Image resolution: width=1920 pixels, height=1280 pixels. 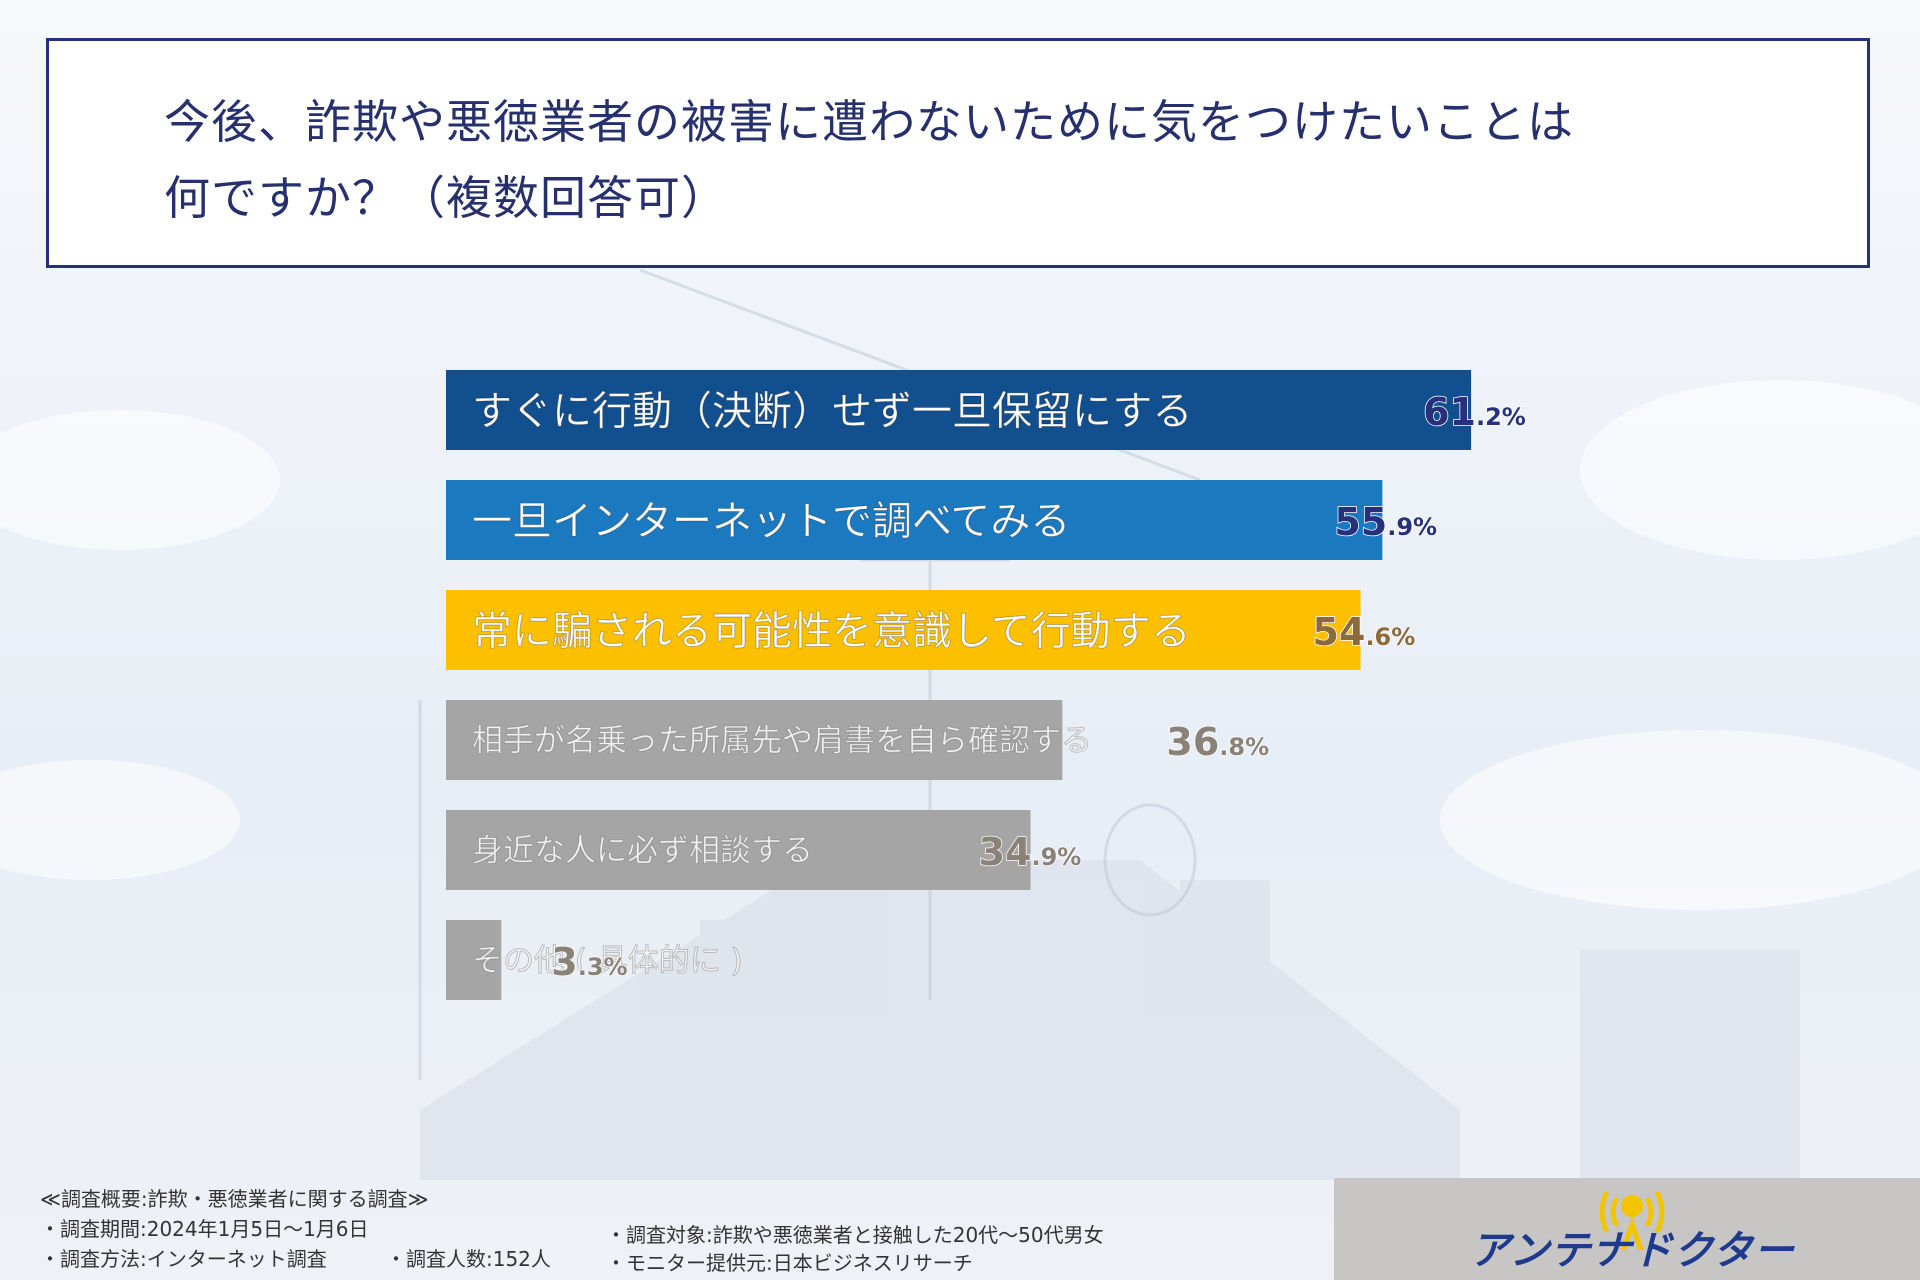 I want to click on category-label-3: 常に騙される可能性を意識して行動する, so click(x=831, y=631).